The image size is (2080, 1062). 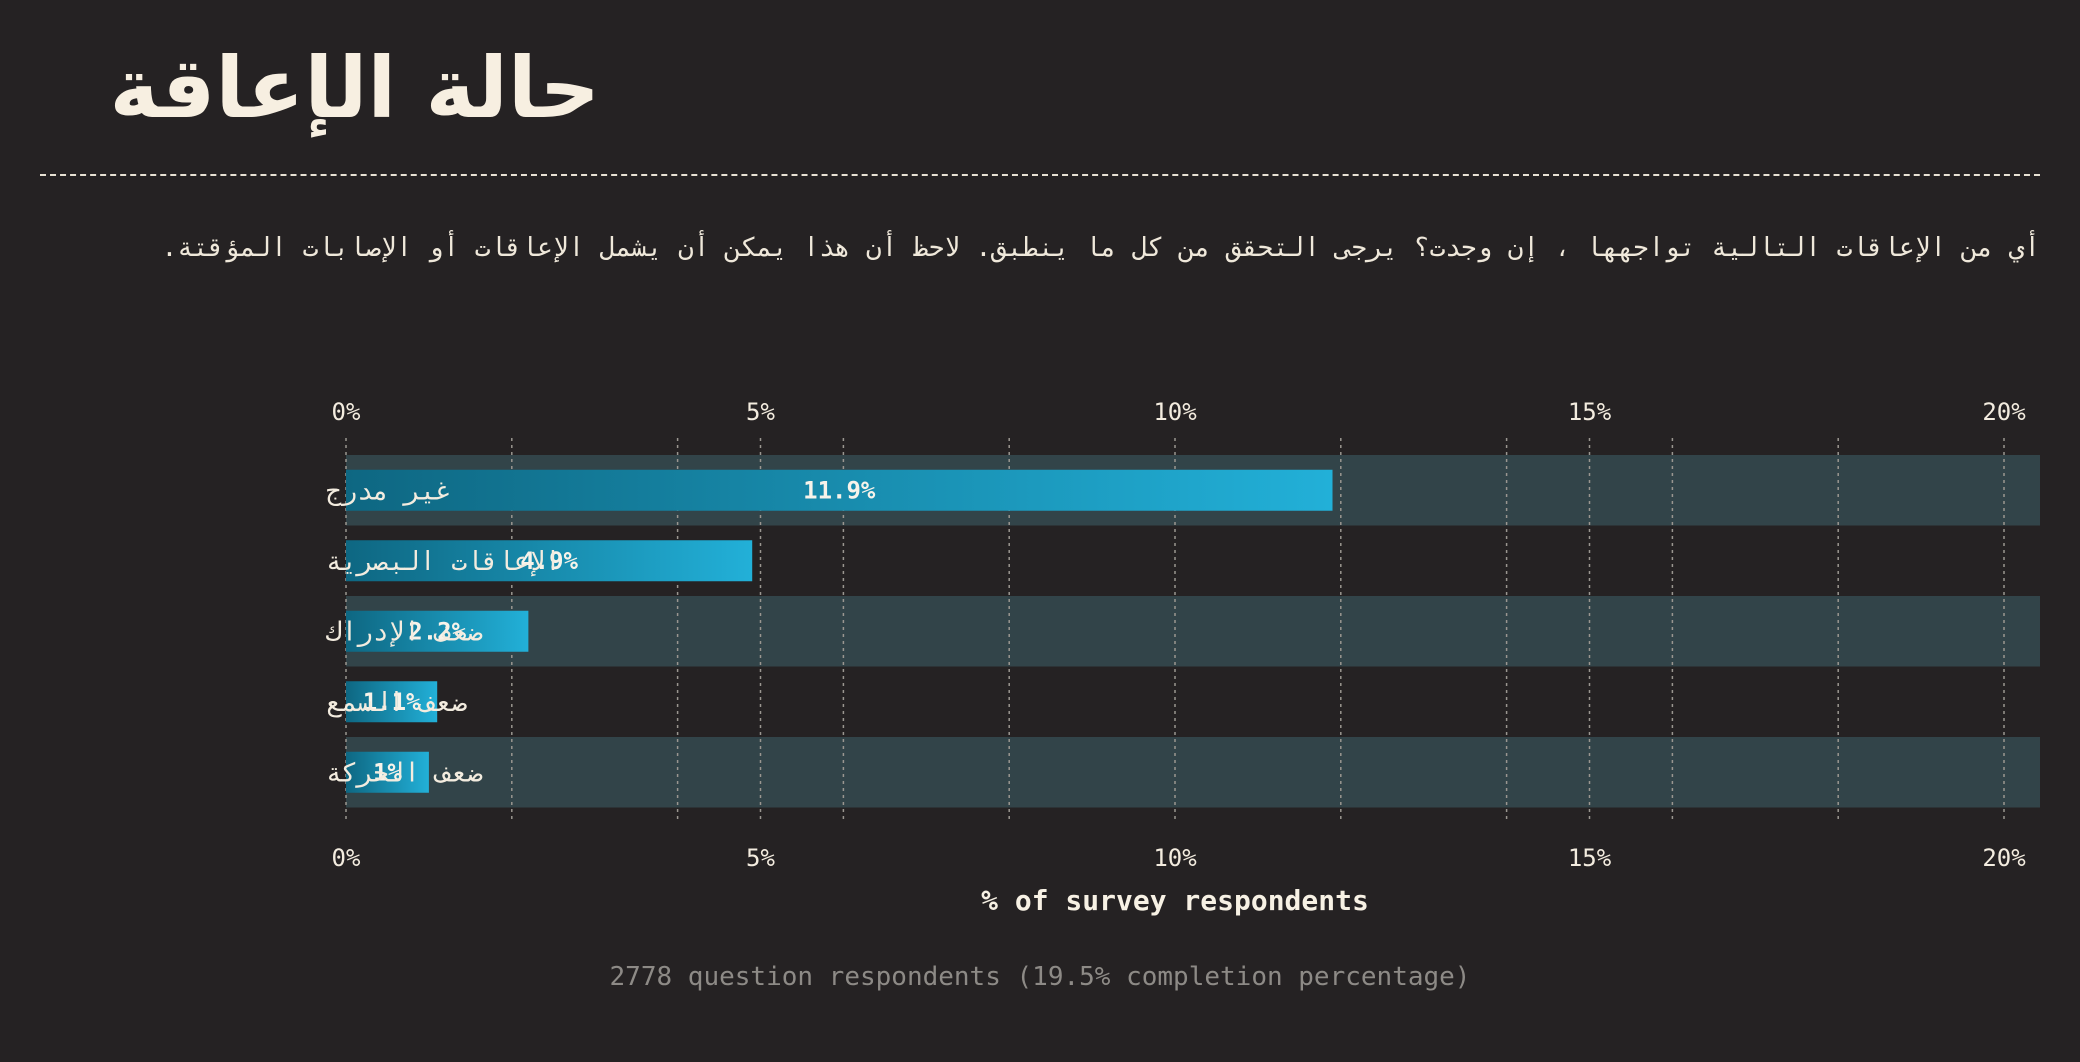 What do you see at coordinates (388, 491) in the screenshot?
I see `category-label: غير مدرج` at bounding box center [388, 491].